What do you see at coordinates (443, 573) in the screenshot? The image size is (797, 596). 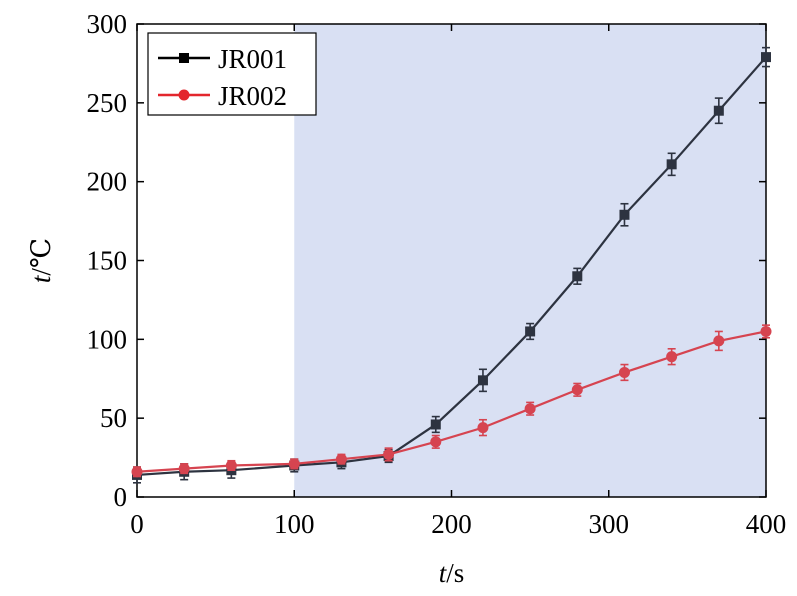 I see `x-axis-title-italic: t` at bounding box center [443, 573].